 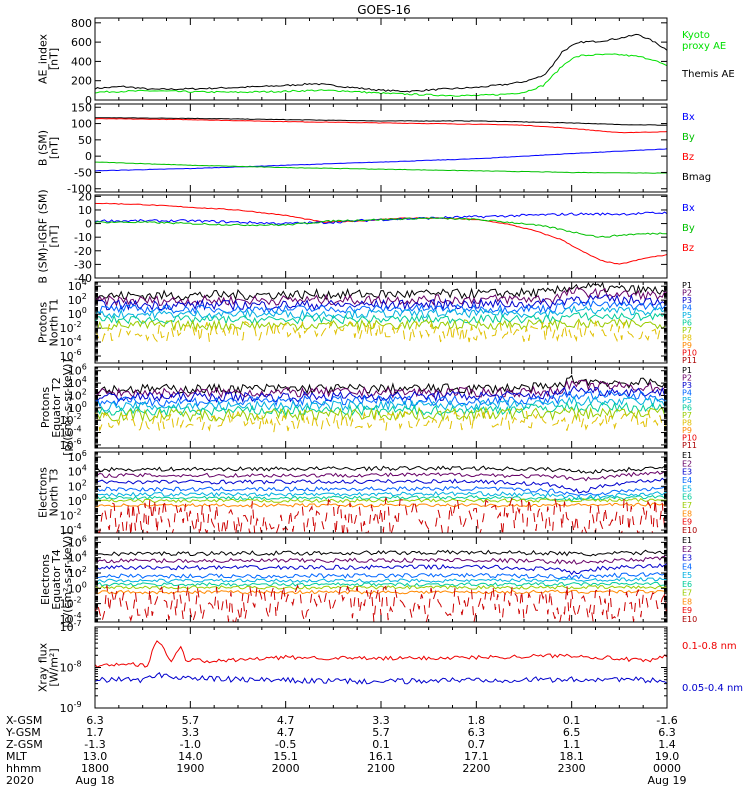 What do you see at coordinates (572, 744) in the screenshot?
I see `ephemeris-value: 1.1` at bounding box center [572, 744].